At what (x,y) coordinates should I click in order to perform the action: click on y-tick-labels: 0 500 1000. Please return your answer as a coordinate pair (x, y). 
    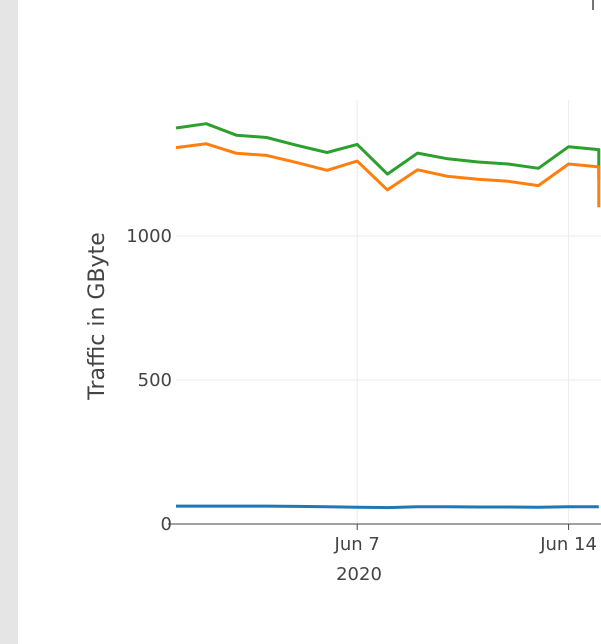
    Looking at the image, I should click on (151, 380).